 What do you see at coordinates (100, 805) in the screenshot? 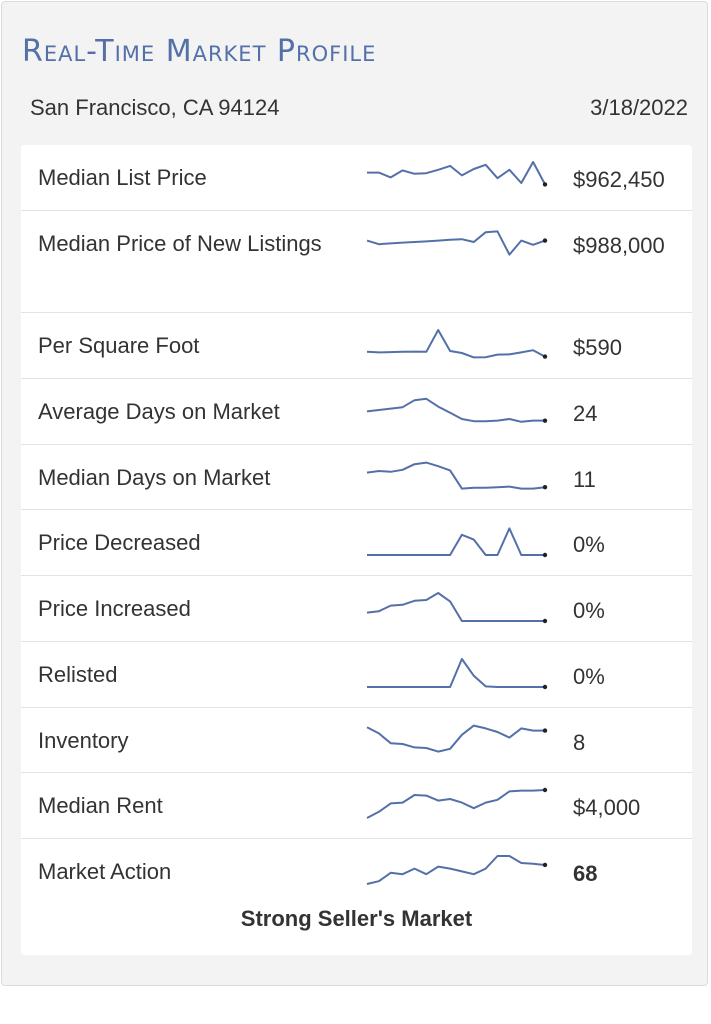
I see `metric-label: Median Rent` at bounding box center [100, 805].